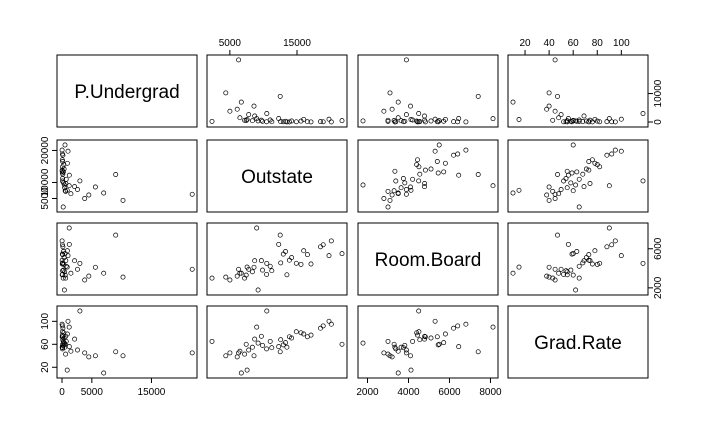 The height and width of the screenshot is (434, 704). Describe the element at coordinates (112, 387) in the screenshot. I see `x-axis-p-undergrad: 0 5000 15000` at that location.